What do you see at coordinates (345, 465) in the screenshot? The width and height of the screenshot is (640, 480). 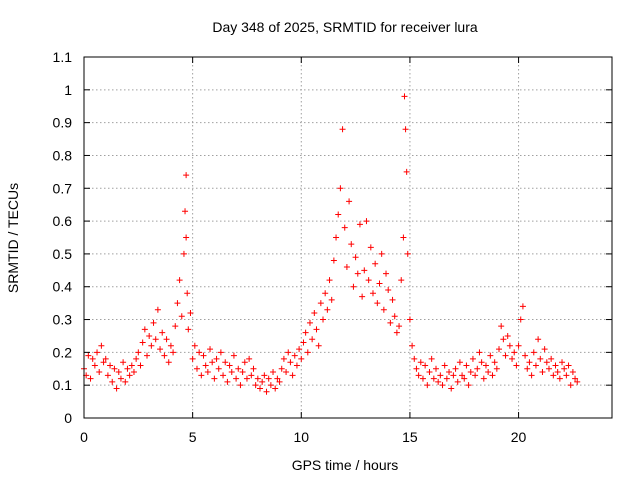 I see `x-axis-label: GPS time / hours` at bounding box center [345, 465].